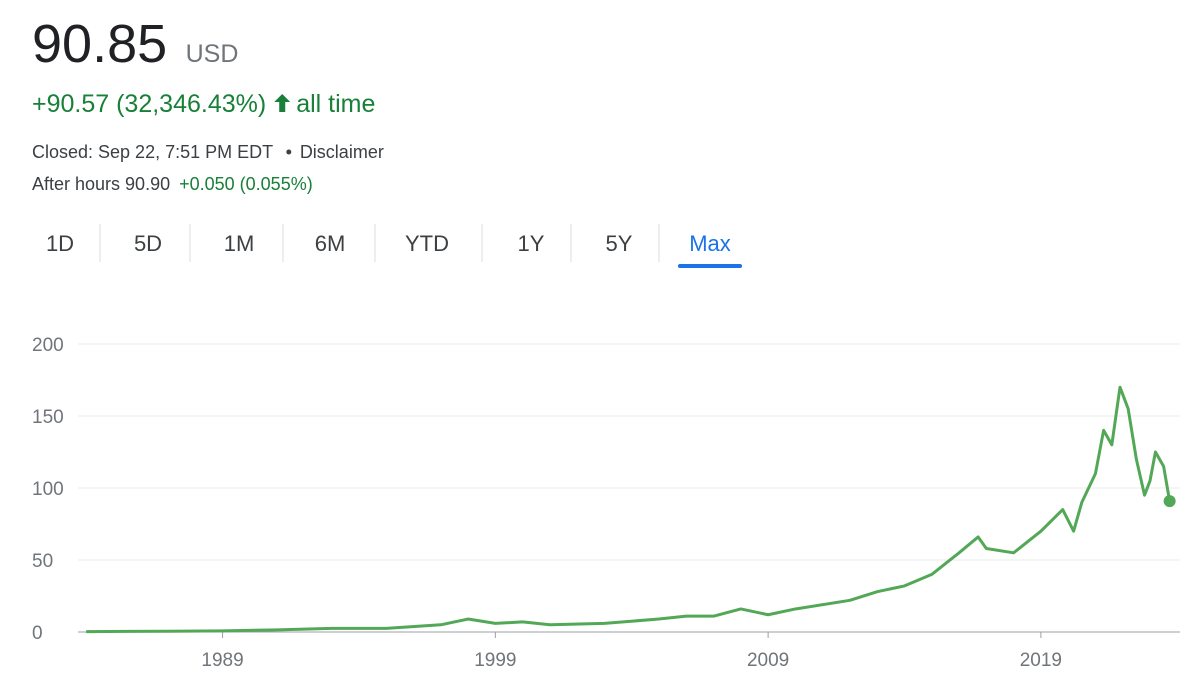 This screenshot has height=684, width=1200. I want to click on period: all time, so click(335, 104).